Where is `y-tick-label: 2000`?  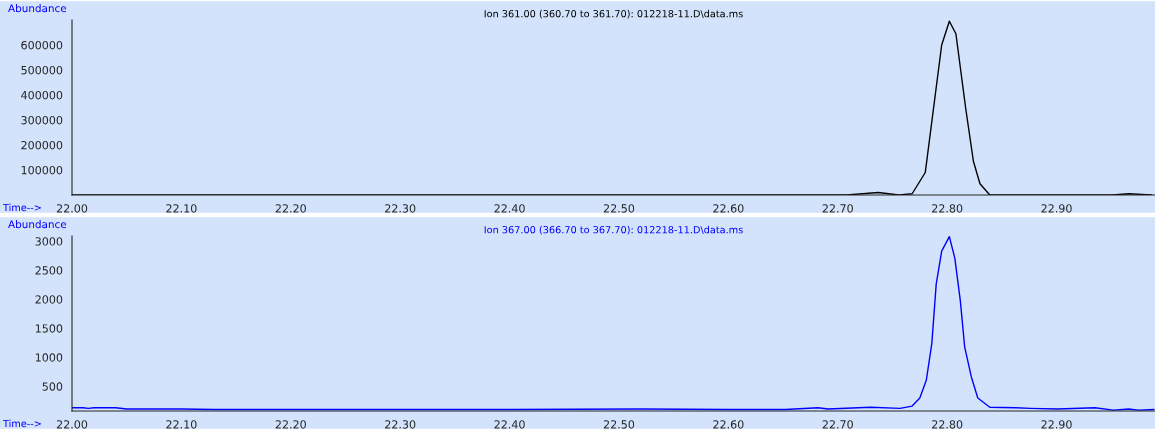 y-tick-label: 2000 is located at coordinates (49, 299).